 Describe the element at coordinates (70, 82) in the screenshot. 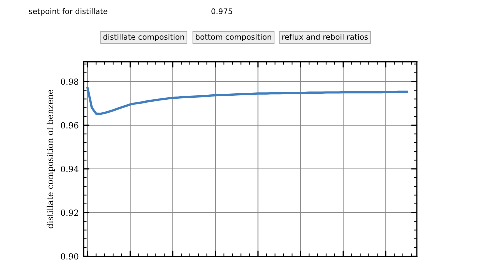

I see `y-tick-label: 0.98` at that location.